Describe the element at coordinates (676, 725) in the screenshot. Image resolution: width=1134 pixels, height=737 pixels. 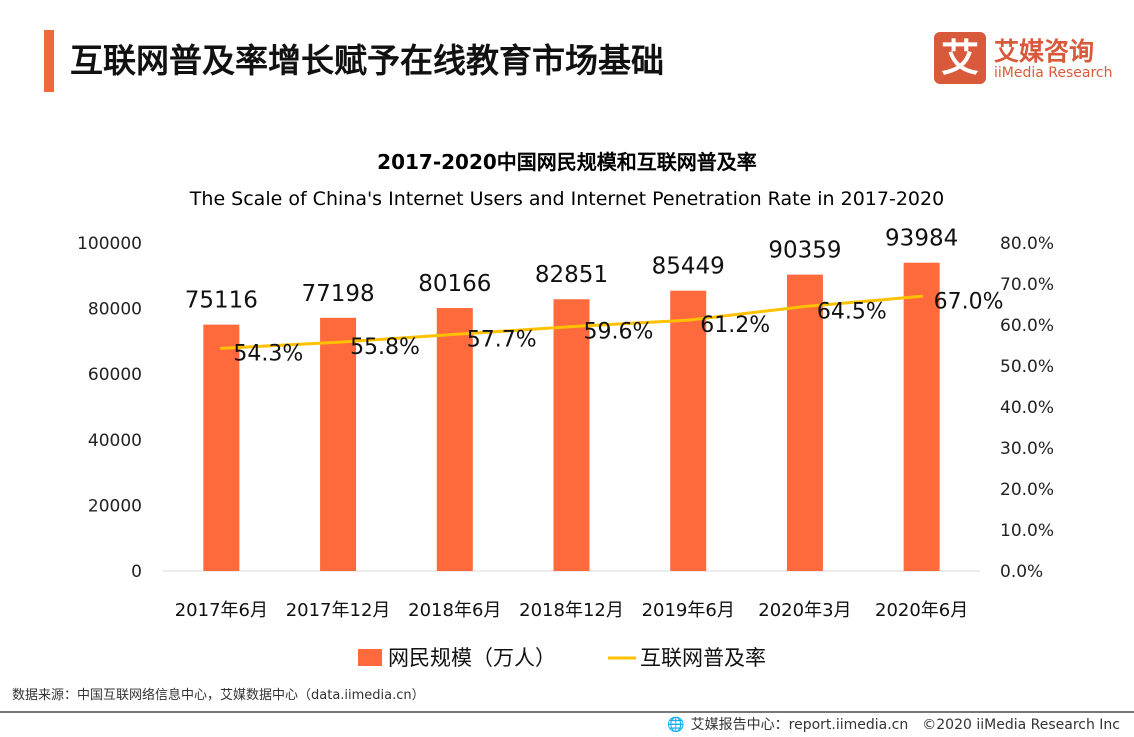
I see `globe-icon: 🌐` at that location.